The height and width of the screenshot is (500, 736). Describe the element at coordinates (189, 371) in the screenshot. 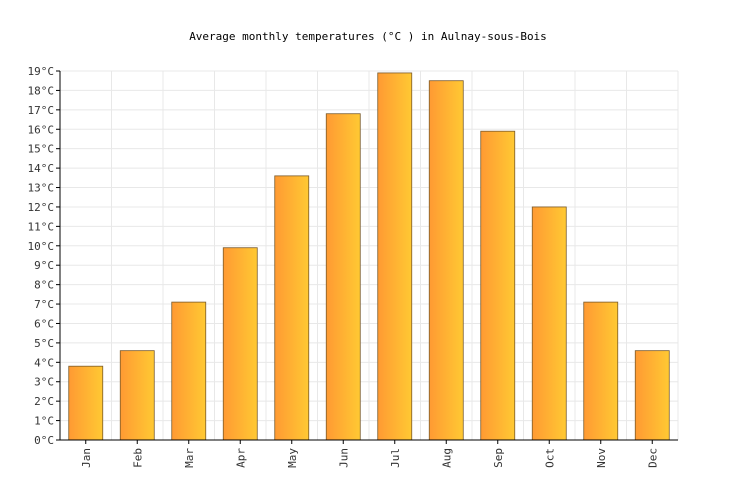

I see `bar-mar` at that location.